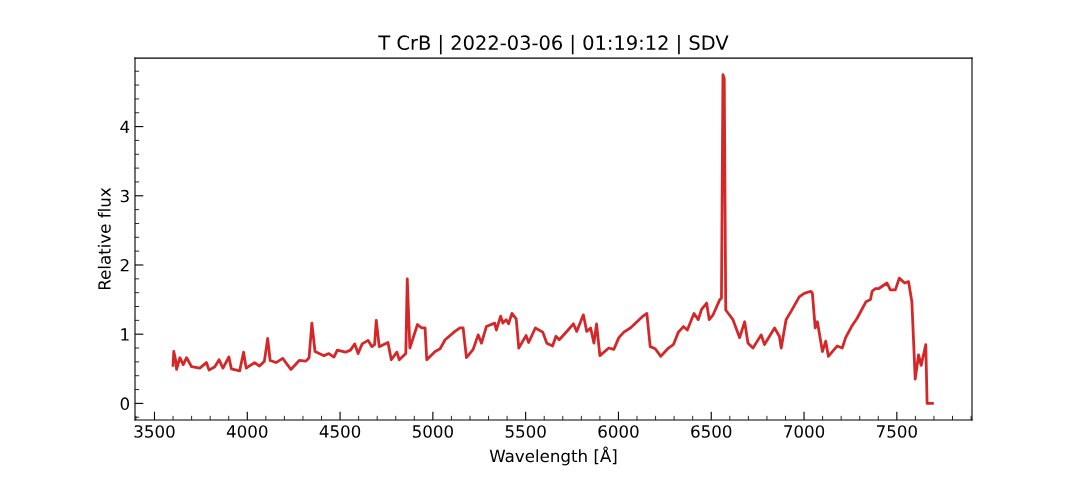 The width and height of the screenshot is (1080, 480). Describe the element at coordinates (553, 44) in the screenshot. I see `chart-title: T CrB | 2022-03-06 | 01:19:12 | SDV` at that location.